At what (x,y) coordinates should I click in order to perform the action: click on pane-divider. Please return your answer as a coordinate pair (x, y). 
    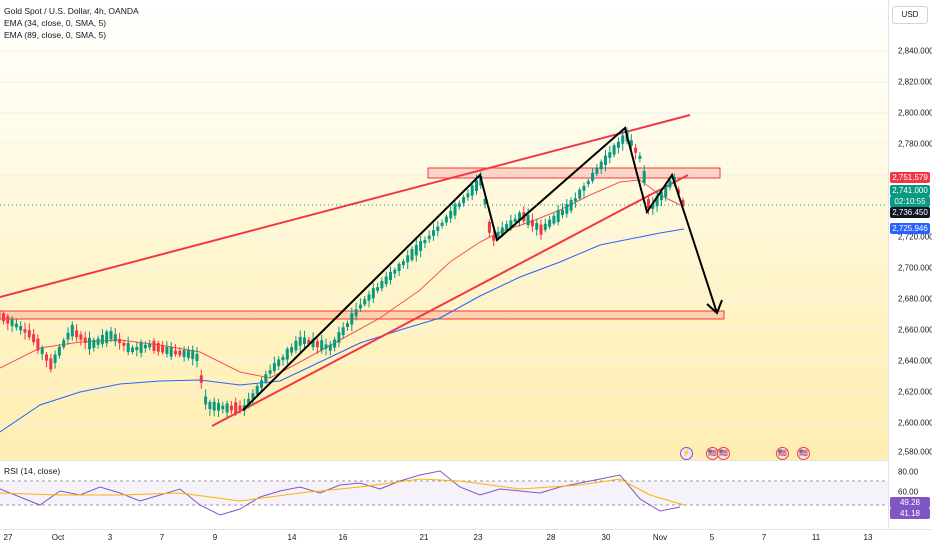
    Looking at the image, I should click on (444, 460).